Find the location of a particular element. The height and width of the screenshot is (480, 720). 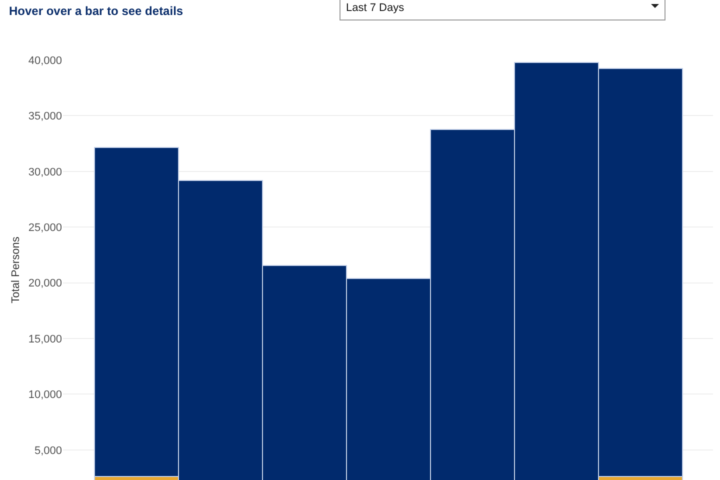

text: Last 7 Days is located at coordinates (375, 8).